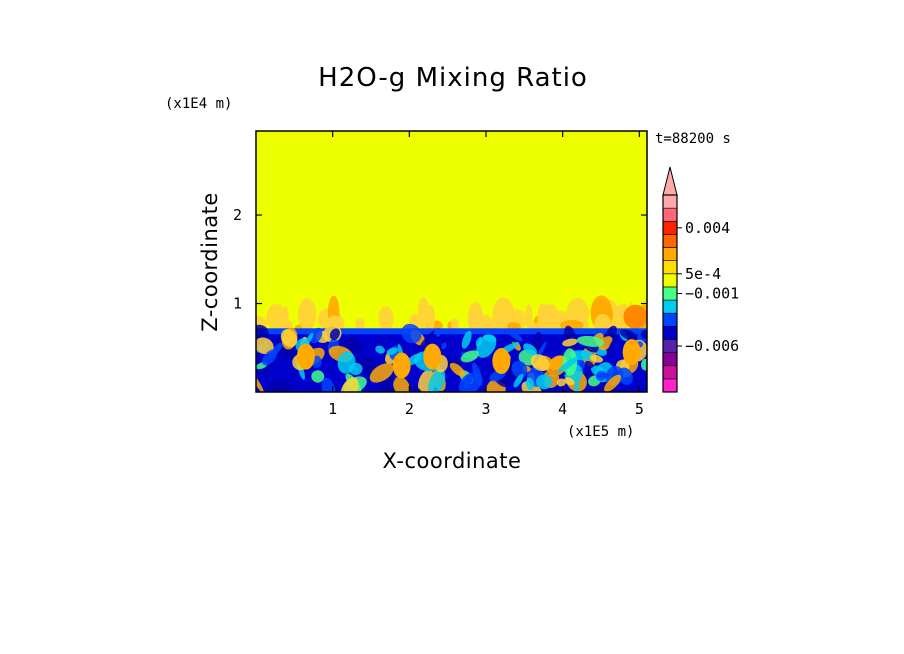 This screenshot has height=654, width=904. I want to click on x-tick-label: 4, so click(562, 409).